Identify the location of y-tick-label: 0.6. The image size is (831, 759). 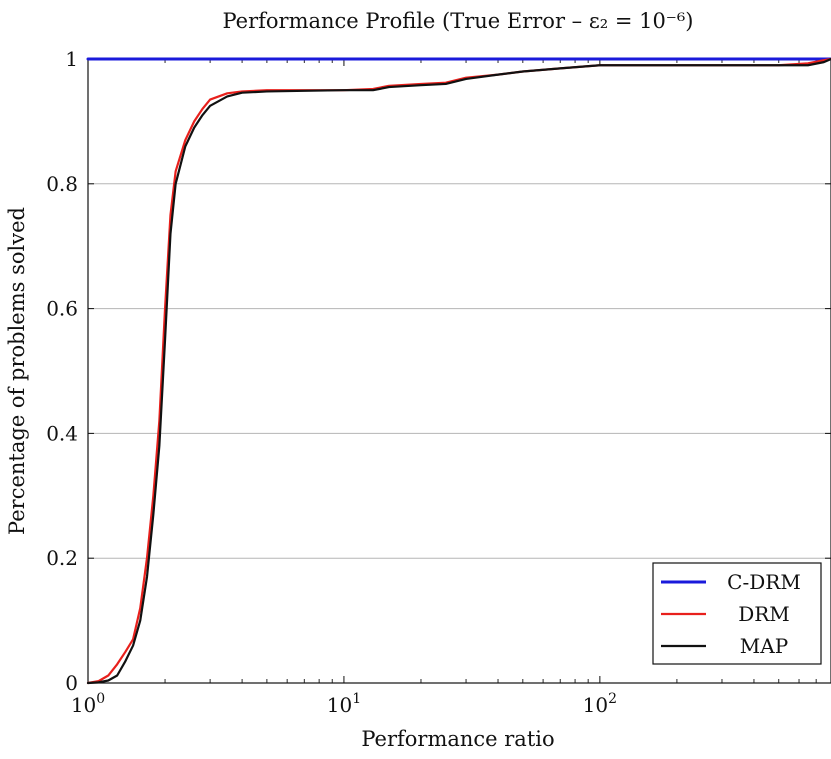
(62, 309).